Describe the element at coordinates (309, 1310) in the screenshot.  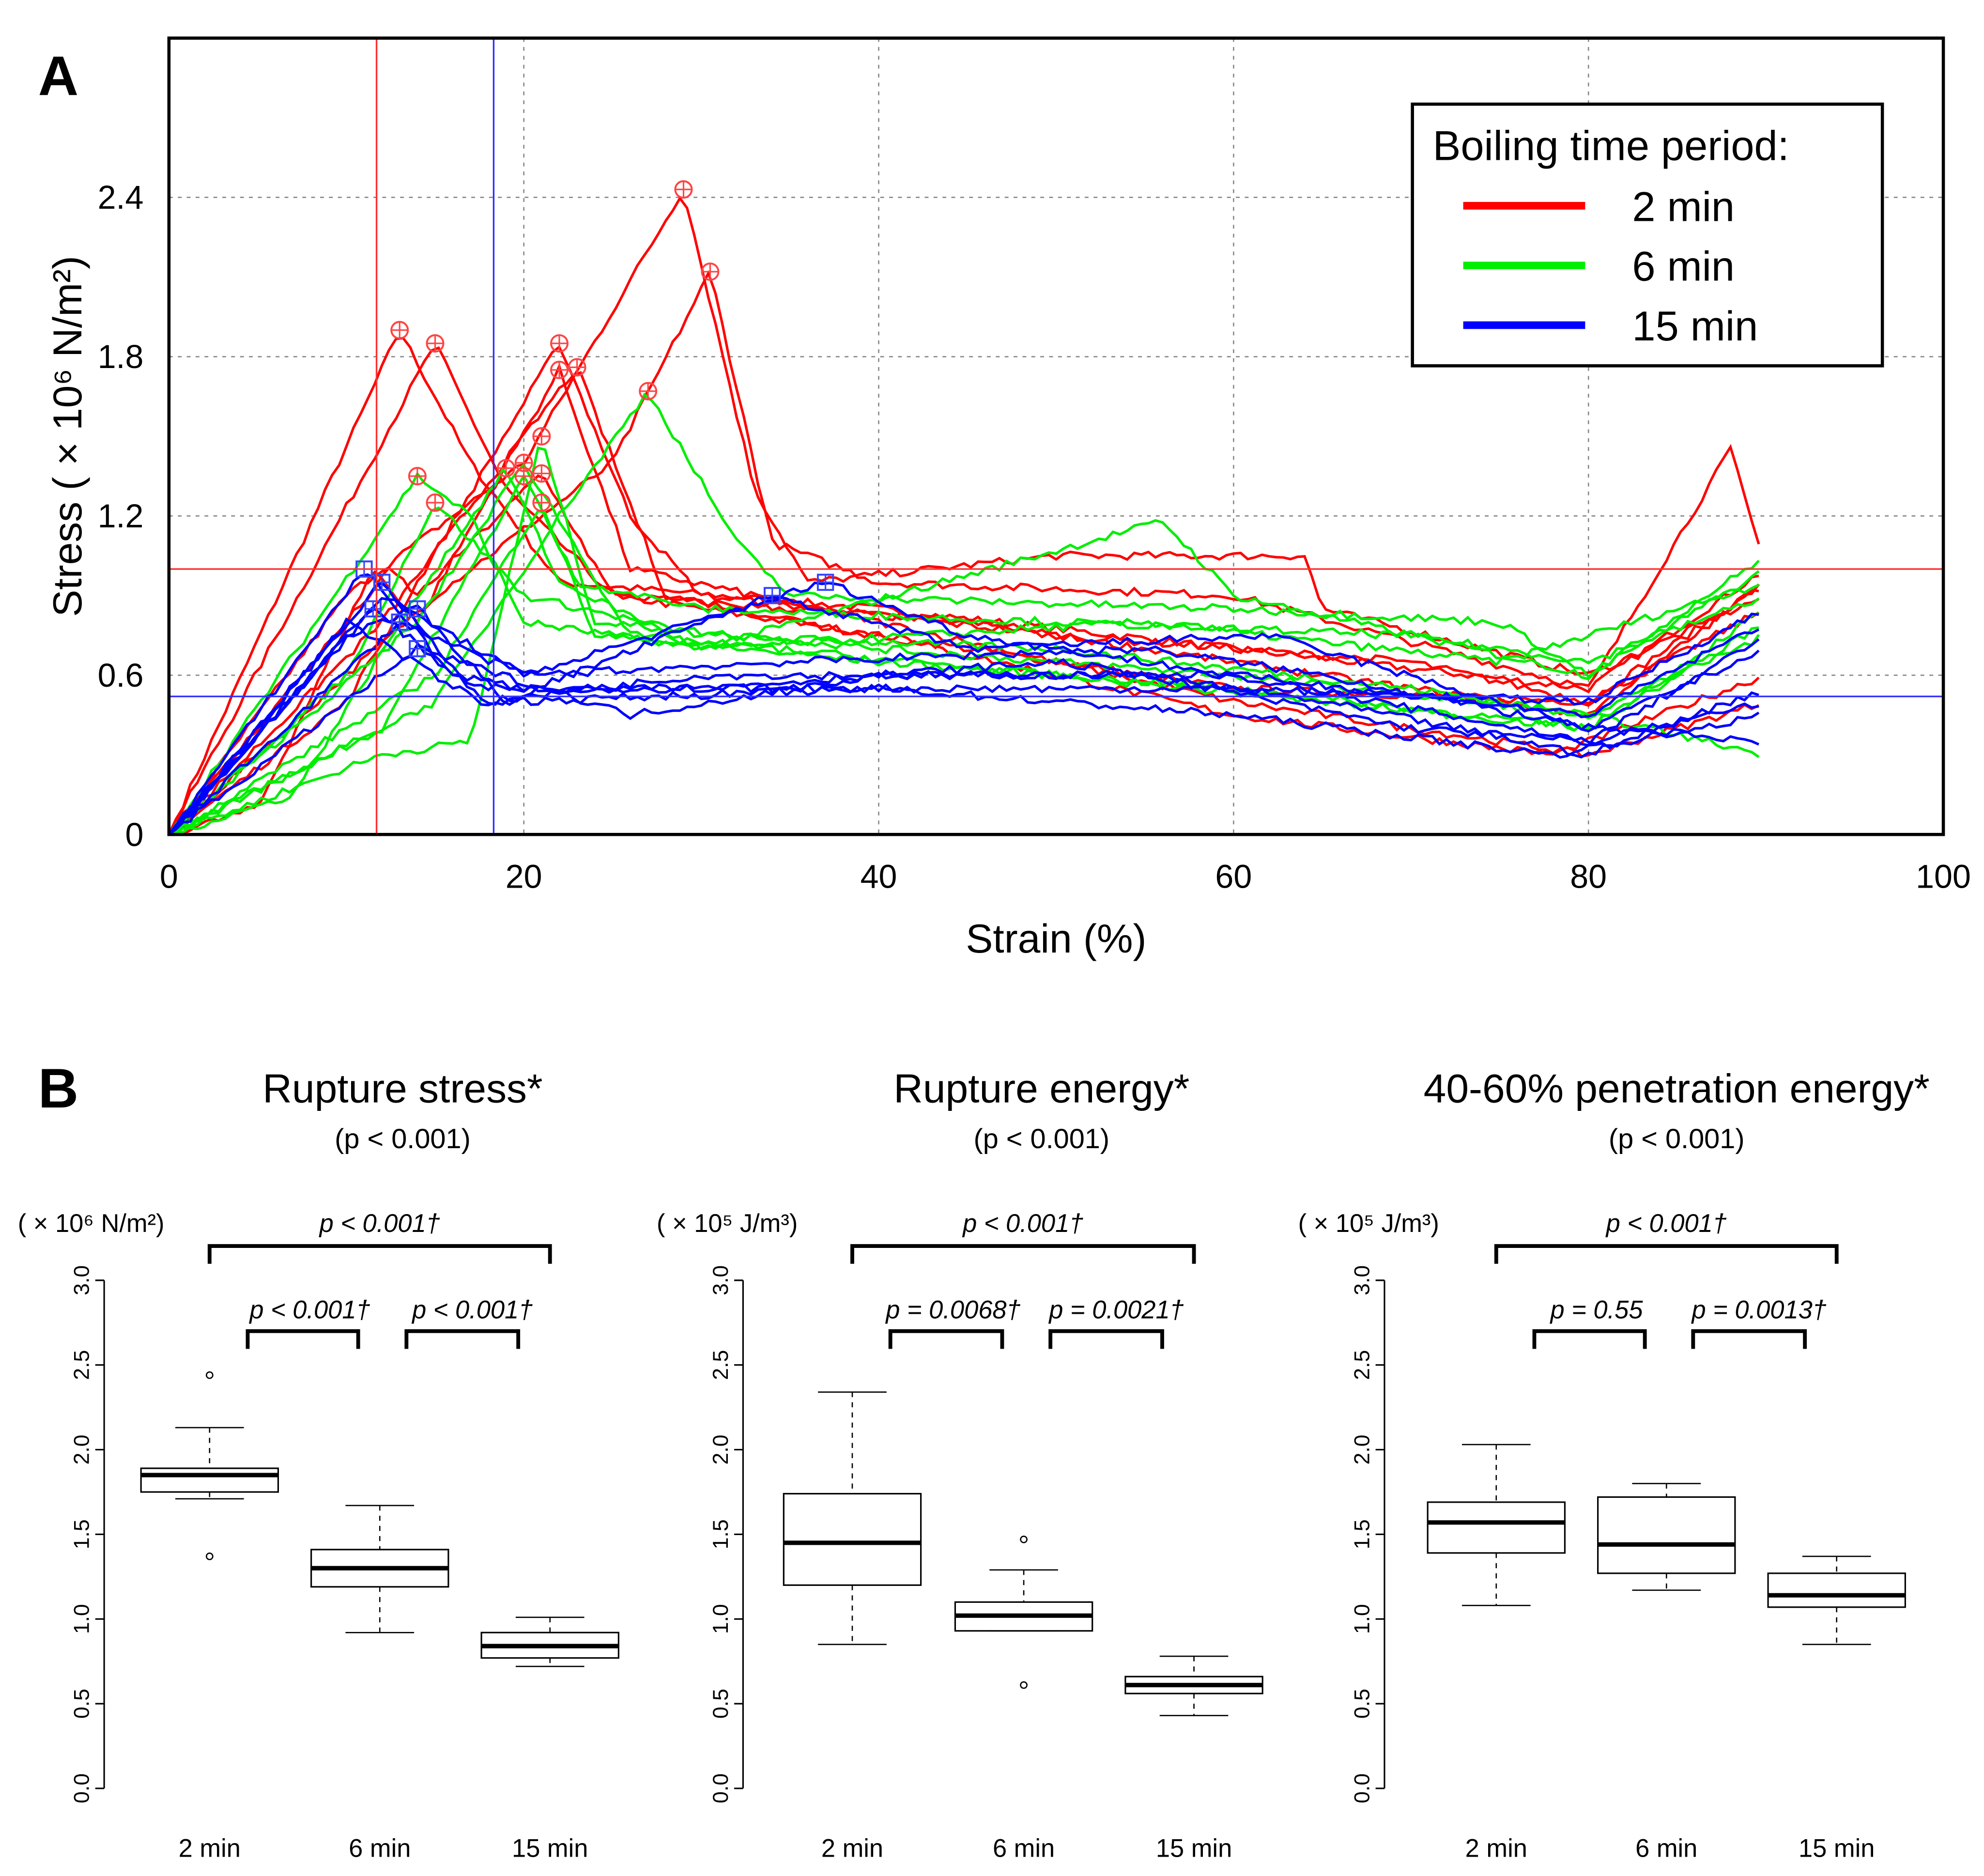
I see `p-value-2-6: p < 0.001†` at that location.